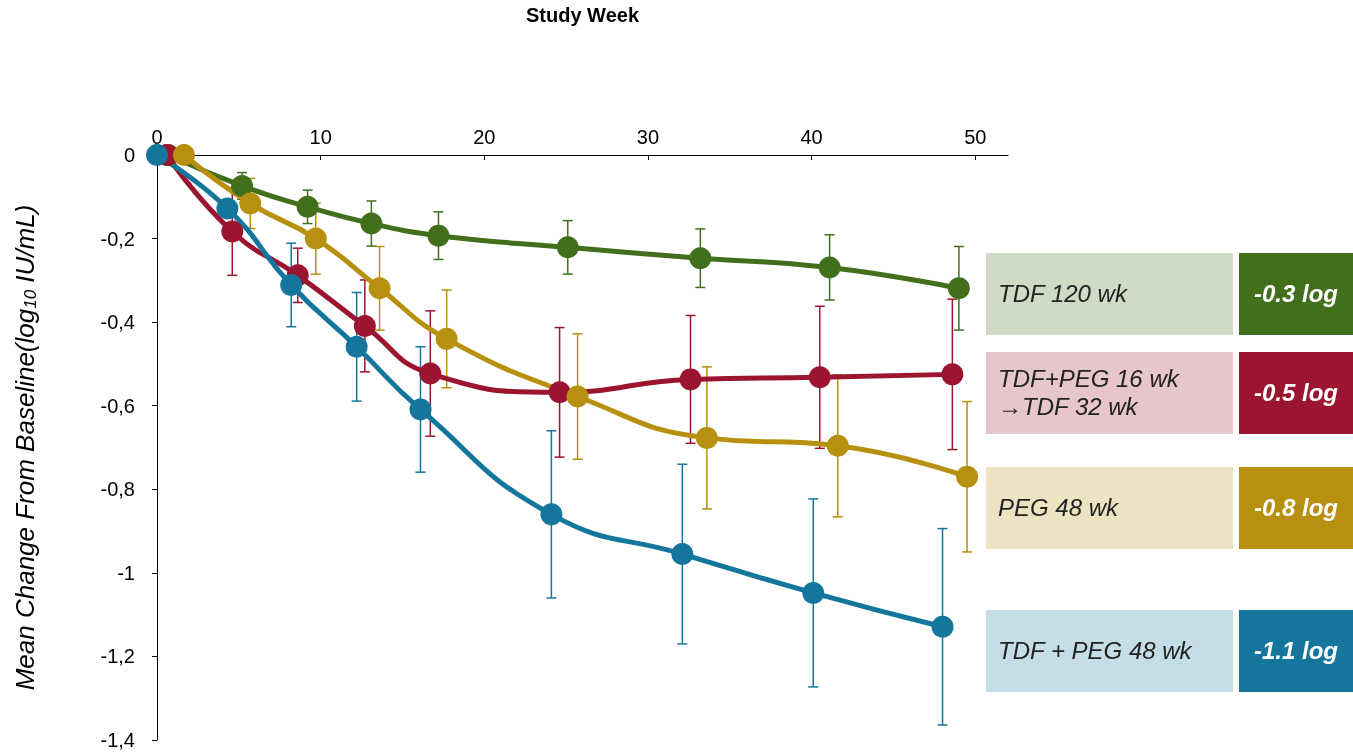 The height and width of the screenshot is (753, 1353). Describe the element at coordinates (320, 137) in the screenshot. I see `x-tick-label: 10` at that location.